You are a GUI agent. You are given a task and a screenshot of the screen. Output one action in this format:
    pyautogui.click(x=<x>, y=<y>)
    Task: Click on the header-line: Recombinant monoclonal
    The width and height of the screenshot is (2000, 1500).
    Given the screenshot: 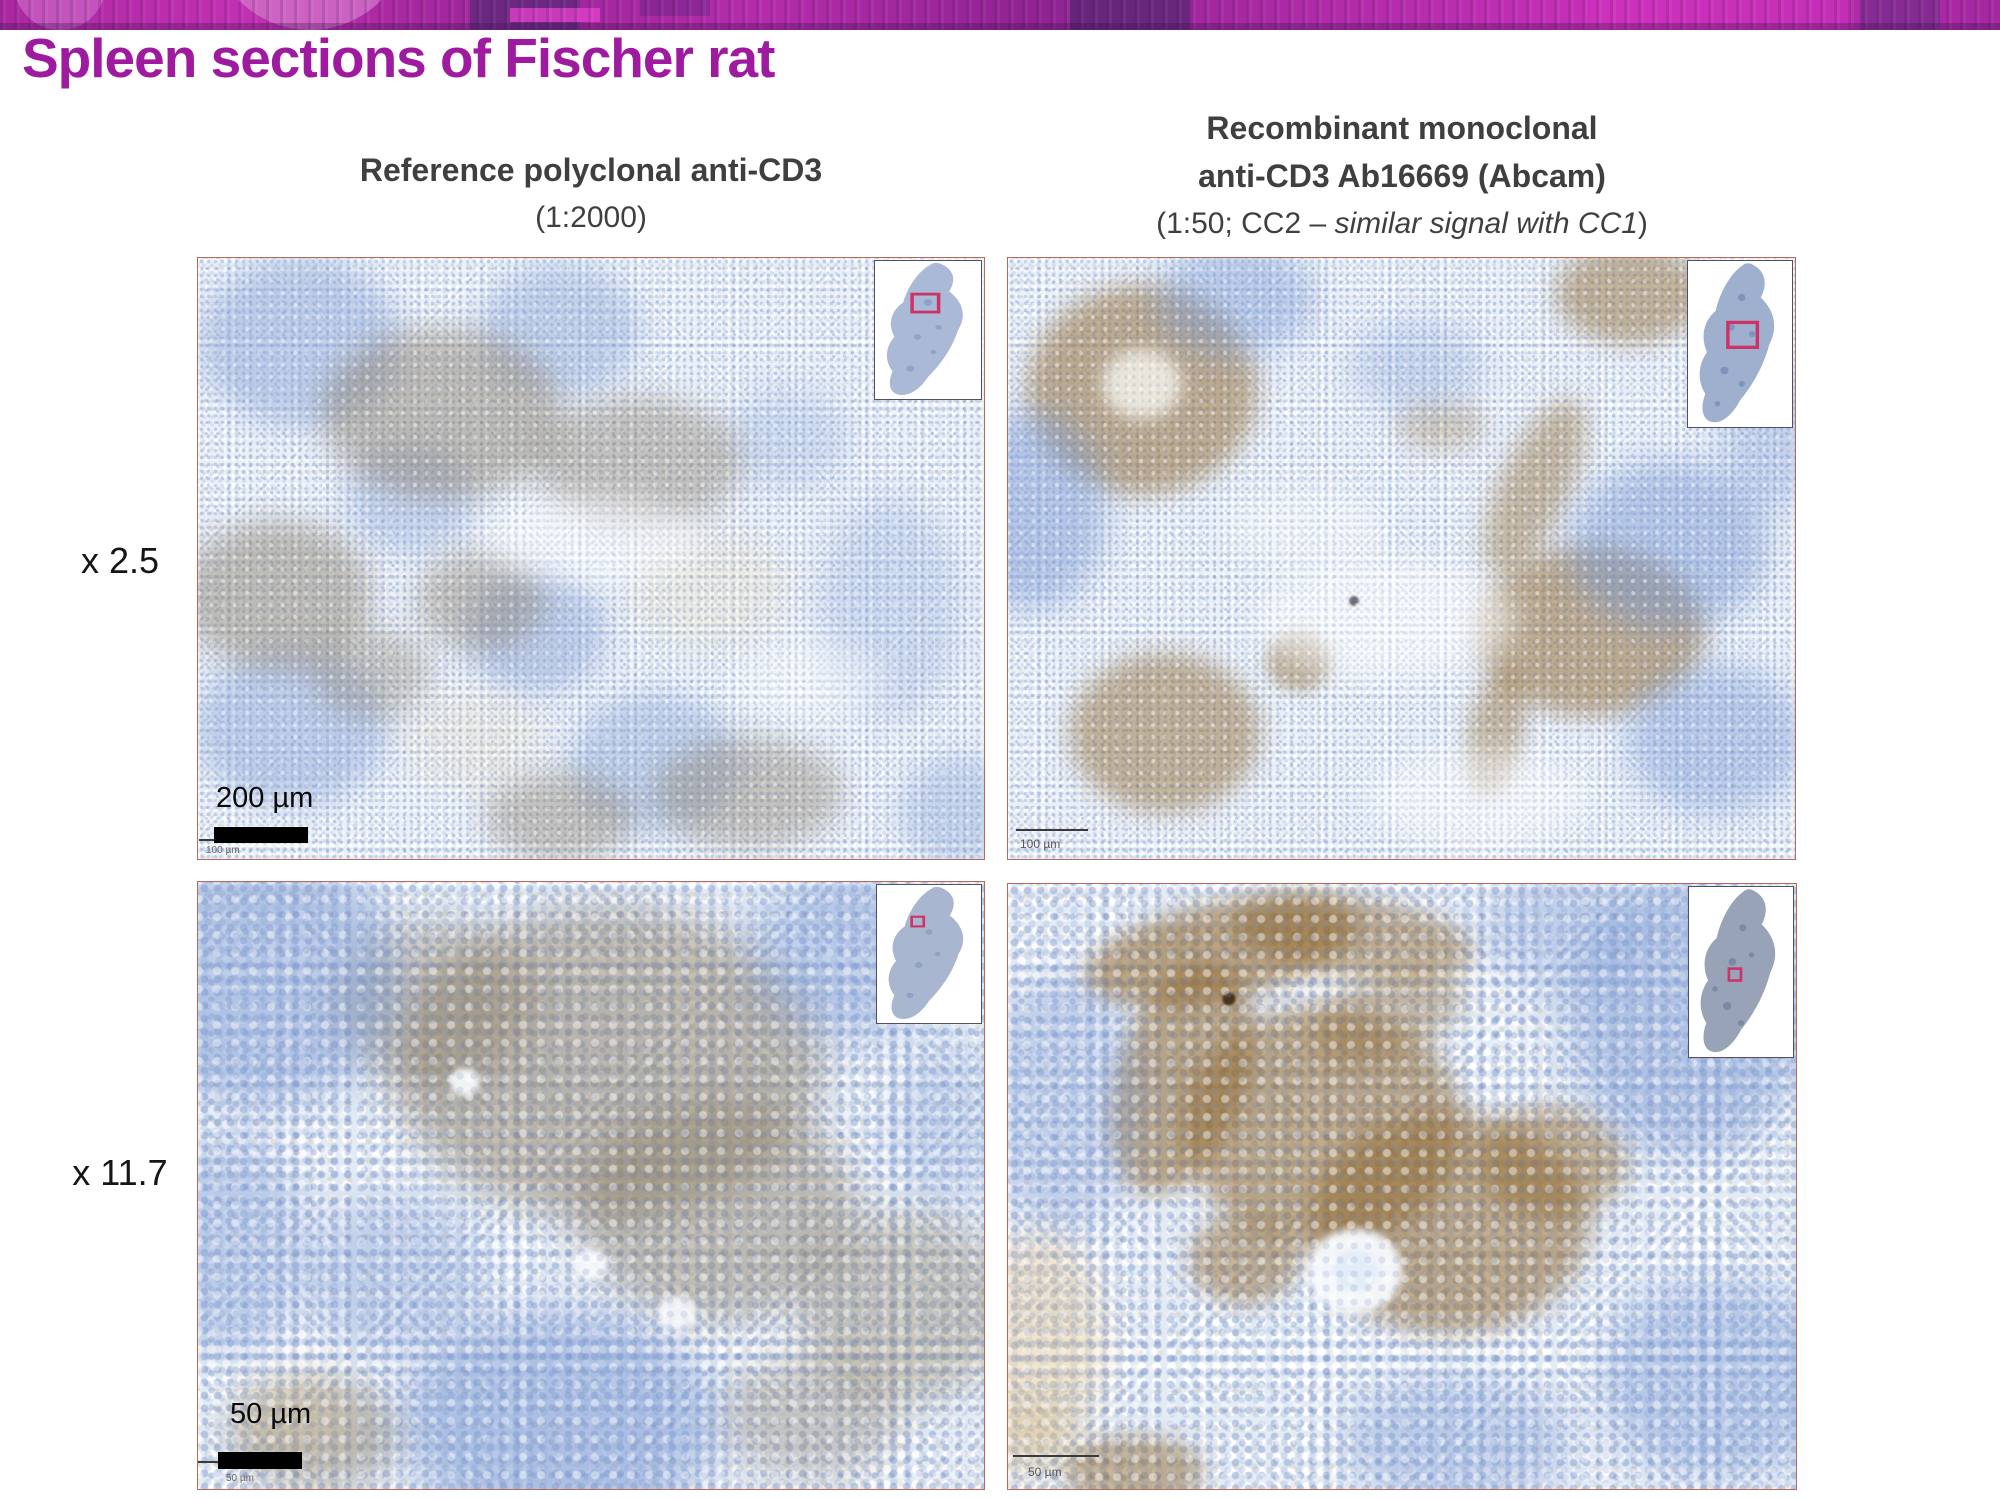 What is the action you would take?
    pyautogui.click(x=1402, y=128)
    